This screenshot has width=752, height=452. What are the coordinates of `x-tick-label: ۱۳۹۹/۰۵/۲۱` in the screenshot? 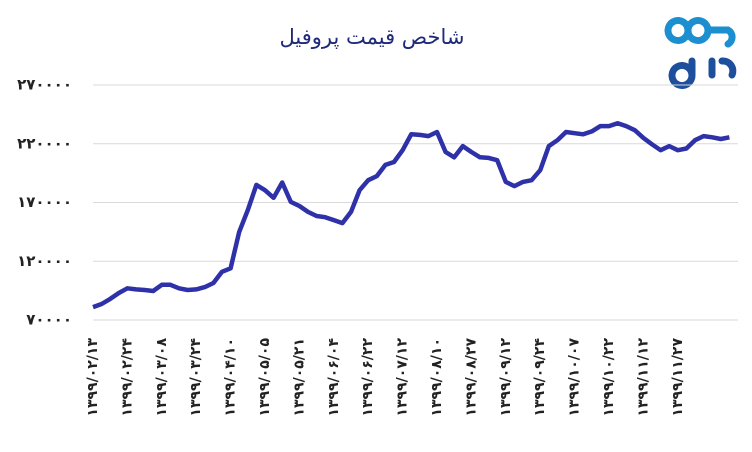 It's located at (299, 377).